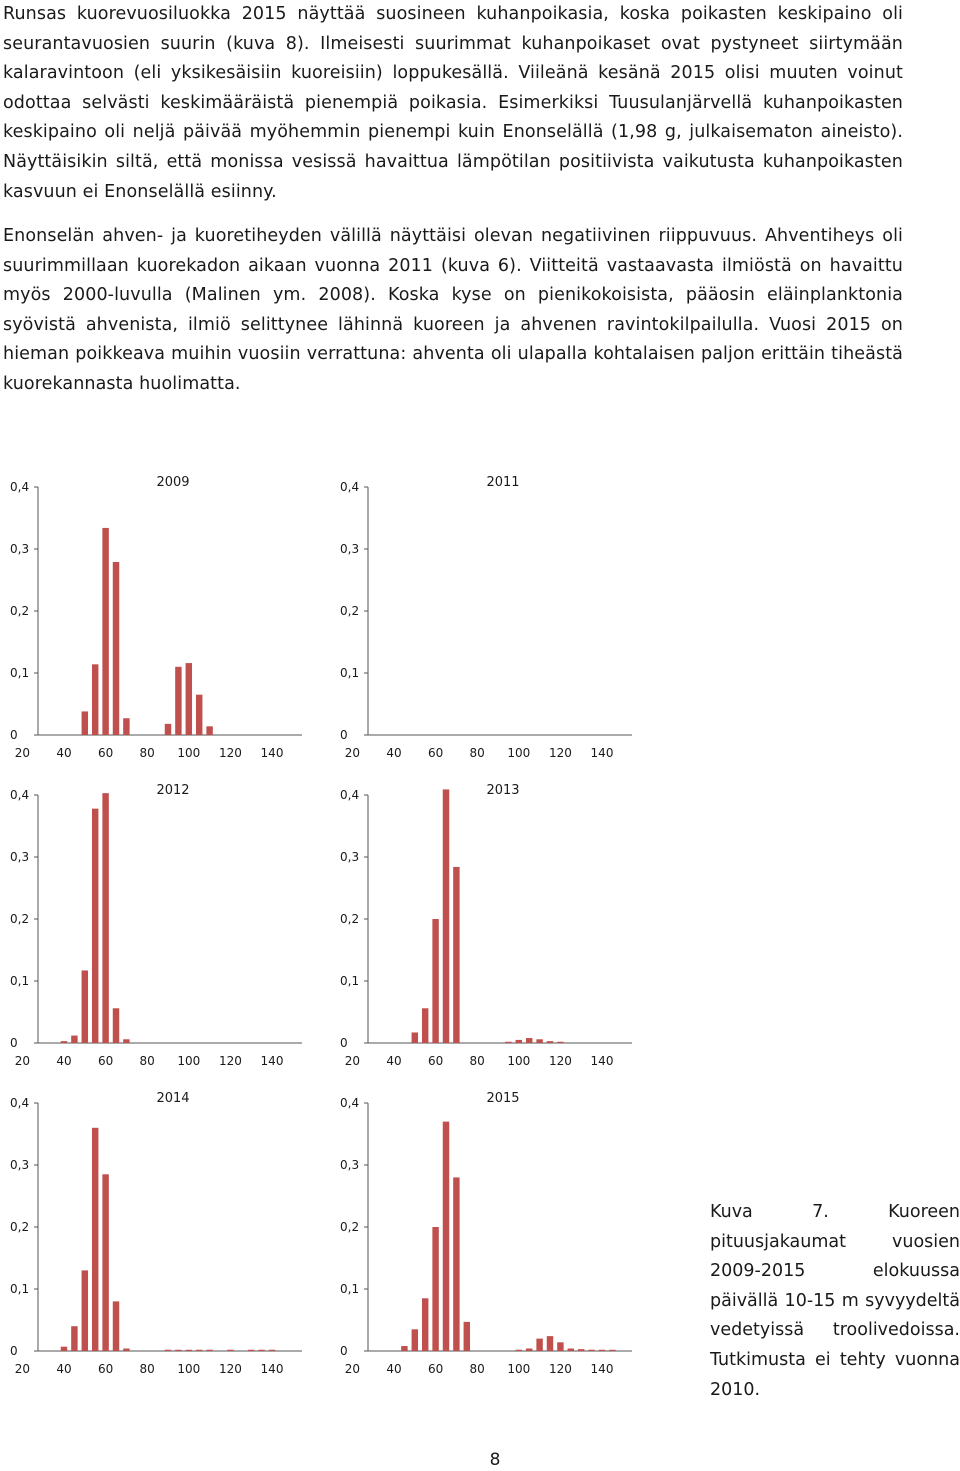  I want to click on chart-title: 2015, so click(502, 1098).